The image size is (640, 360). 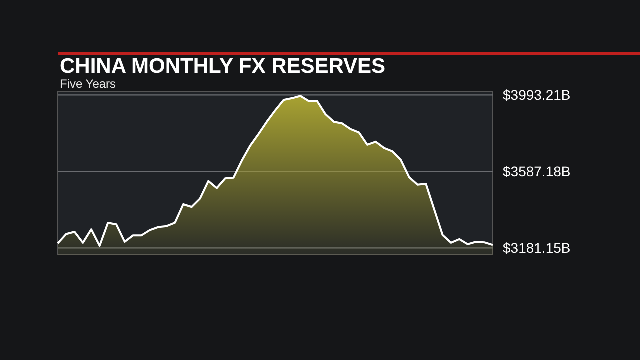 I want to click on y-tick-label: $3181.15B, so click(x=537, y=248).